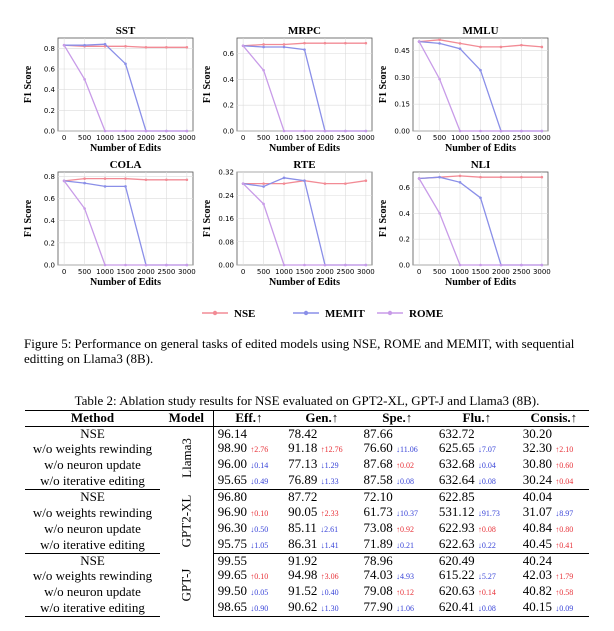  What do you see at coordinates (187, 418) in the screenshot?
I see `header-model: Model` at bounding box center [187, 418].